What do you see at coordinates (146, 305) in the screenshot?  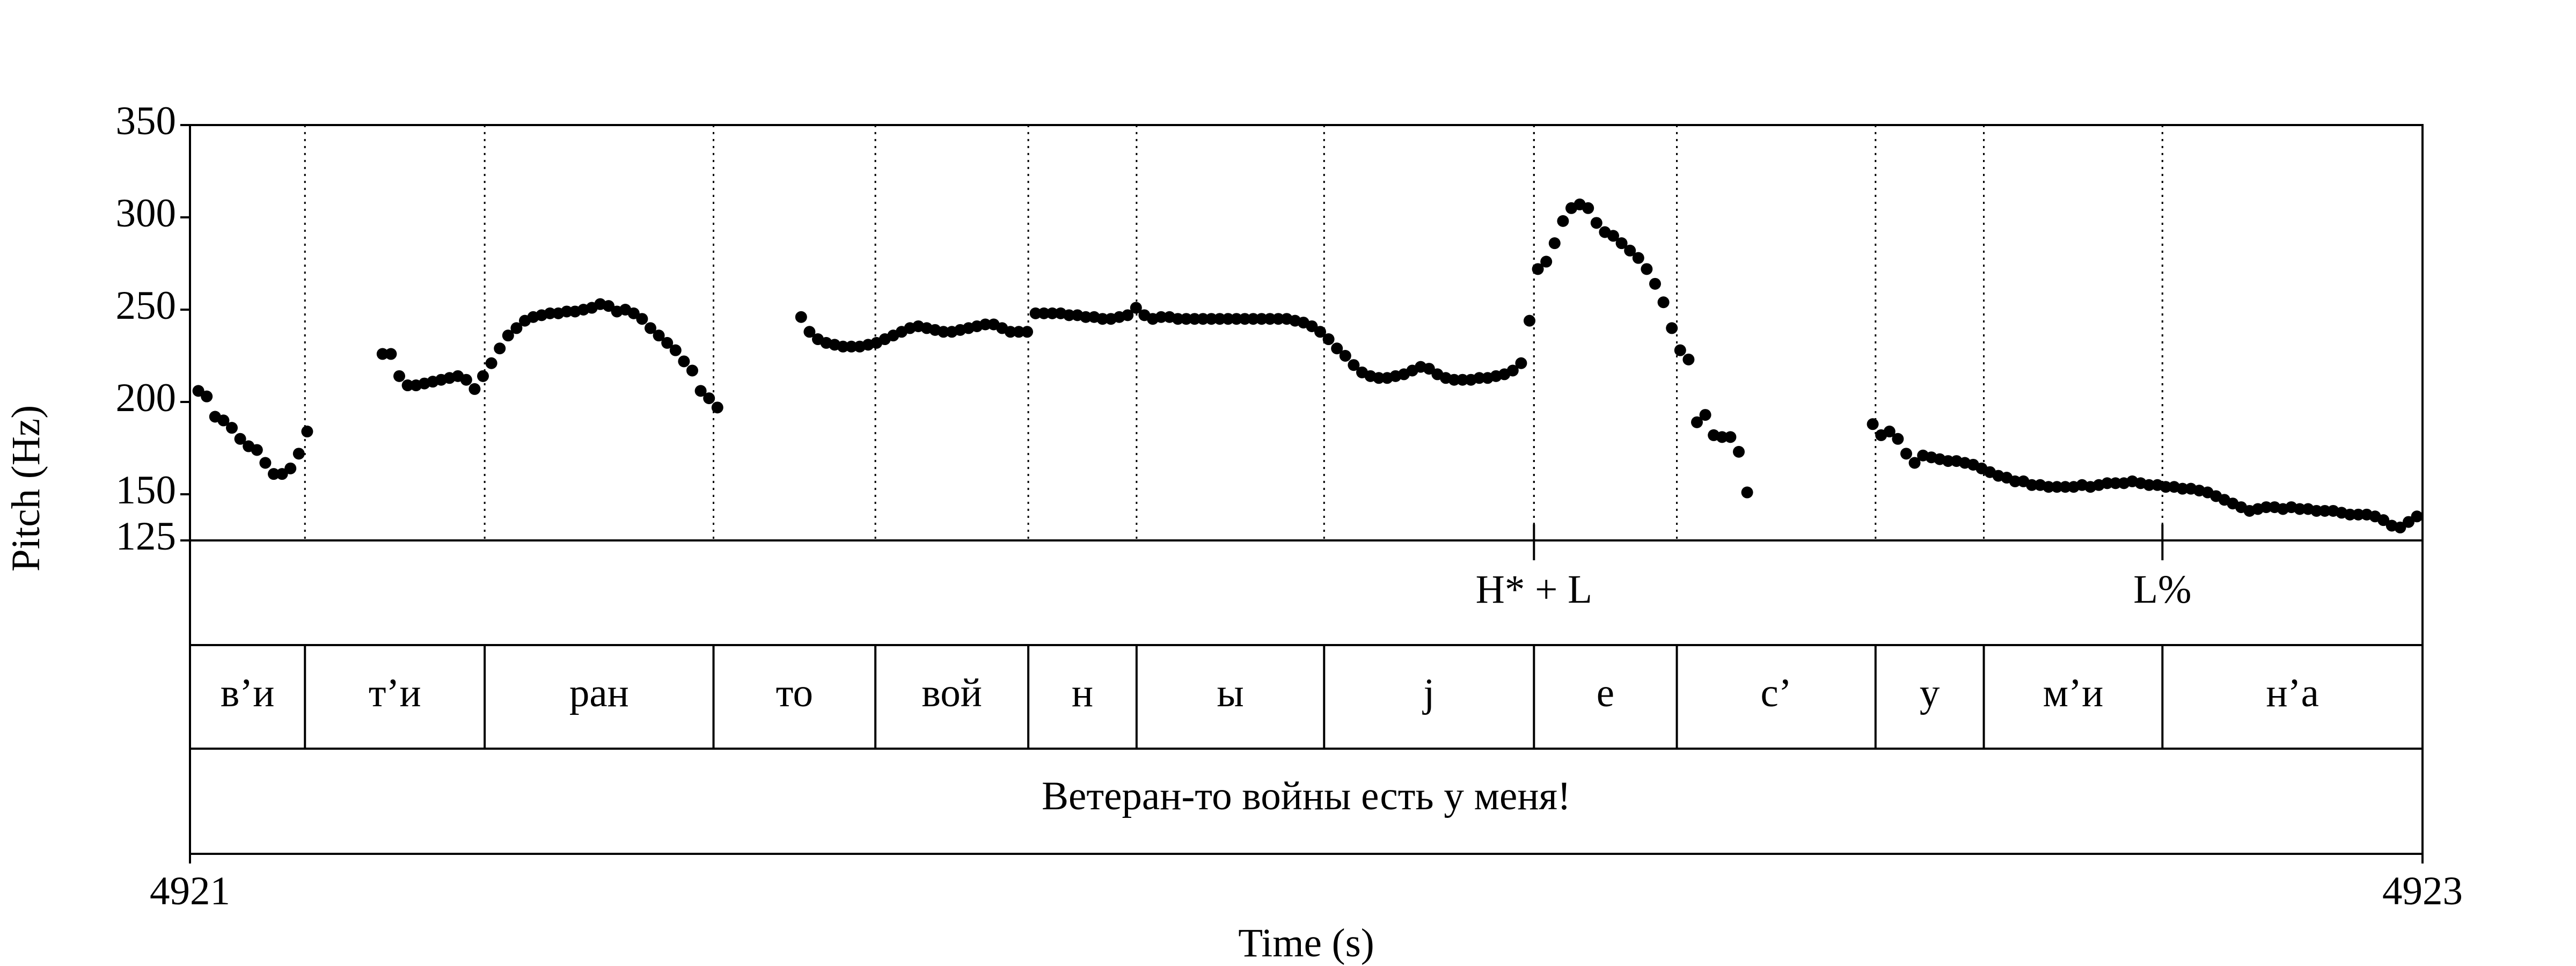 I see `y-tick-label: 250` at bounding box center [146, 305].